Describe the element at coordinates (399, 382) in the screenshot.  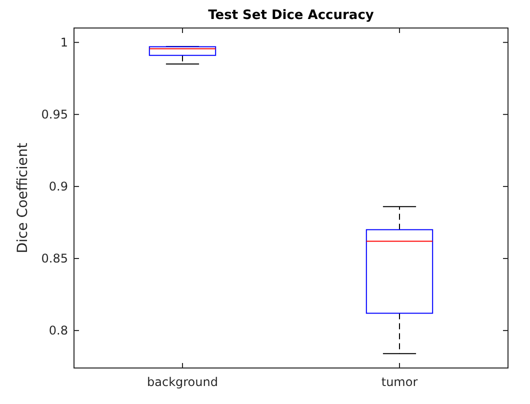
I see `x-tick-label: tumor` at that location.